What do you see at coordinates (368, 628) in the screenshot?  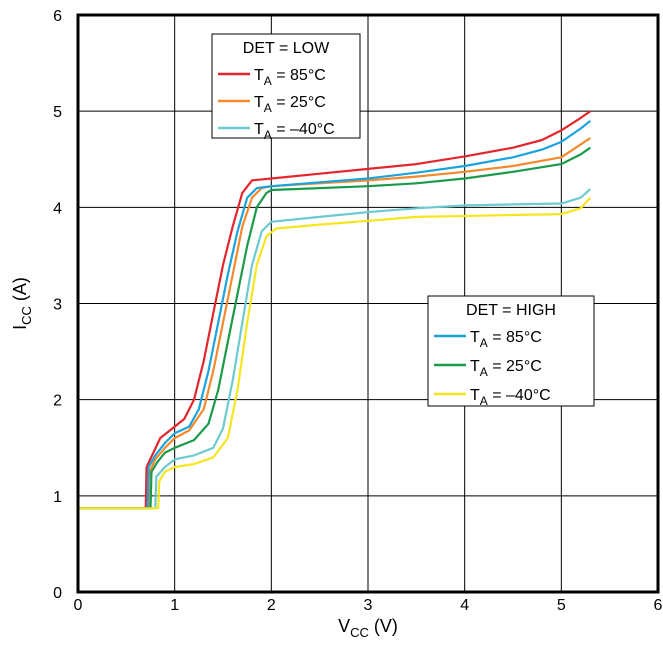 I see `x-axis-label: VCC (V)` at bounding box center [368, 628].